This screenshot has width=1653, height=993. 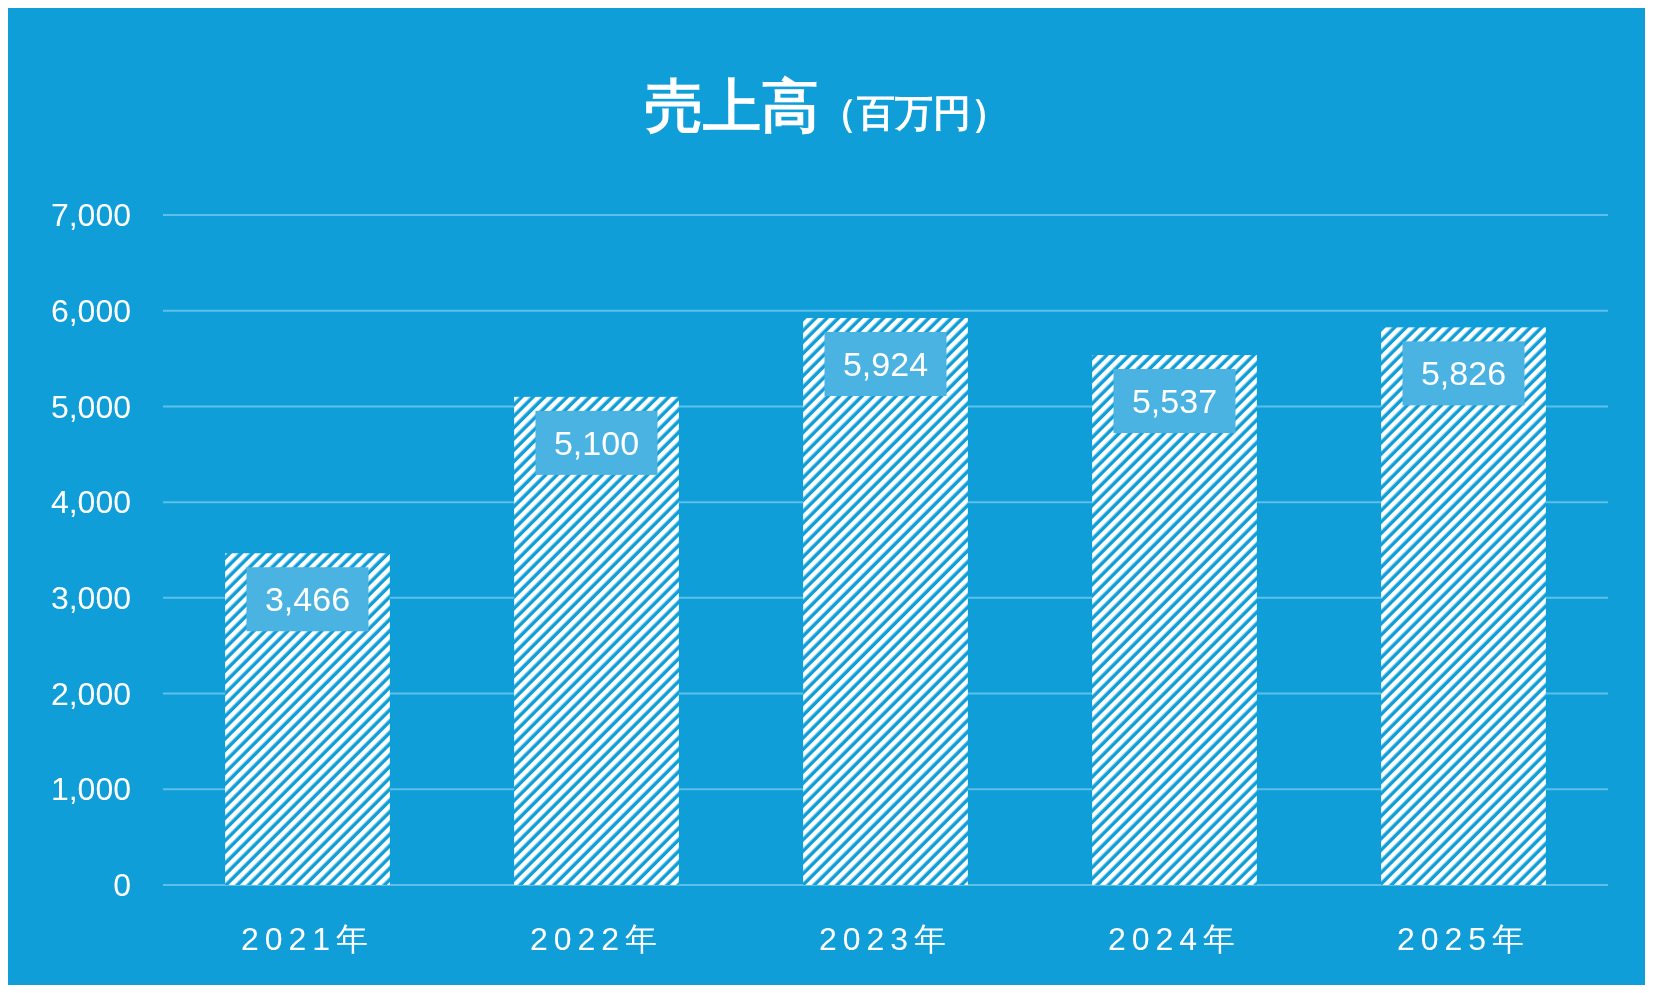 What do you see at coordinates (1463, 939) in the screenshot?
I see `x-tick-label: 2025年` at bounding box center [1463, 939].